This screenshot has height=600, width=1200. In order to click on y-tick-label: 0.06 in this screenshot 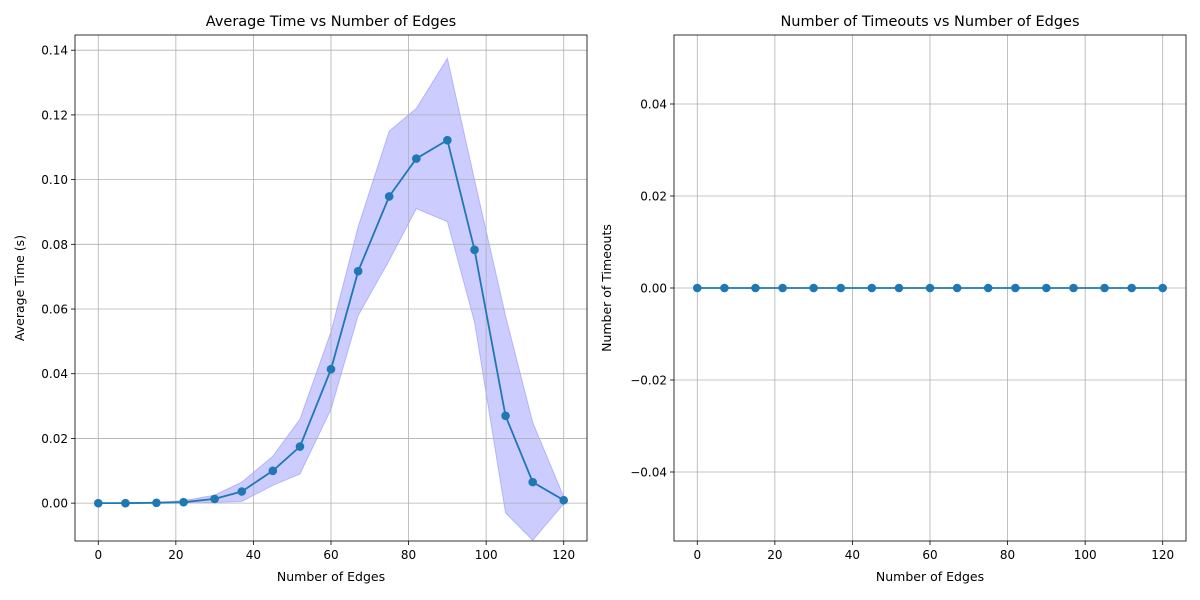, I will do `click(54, 310)`.